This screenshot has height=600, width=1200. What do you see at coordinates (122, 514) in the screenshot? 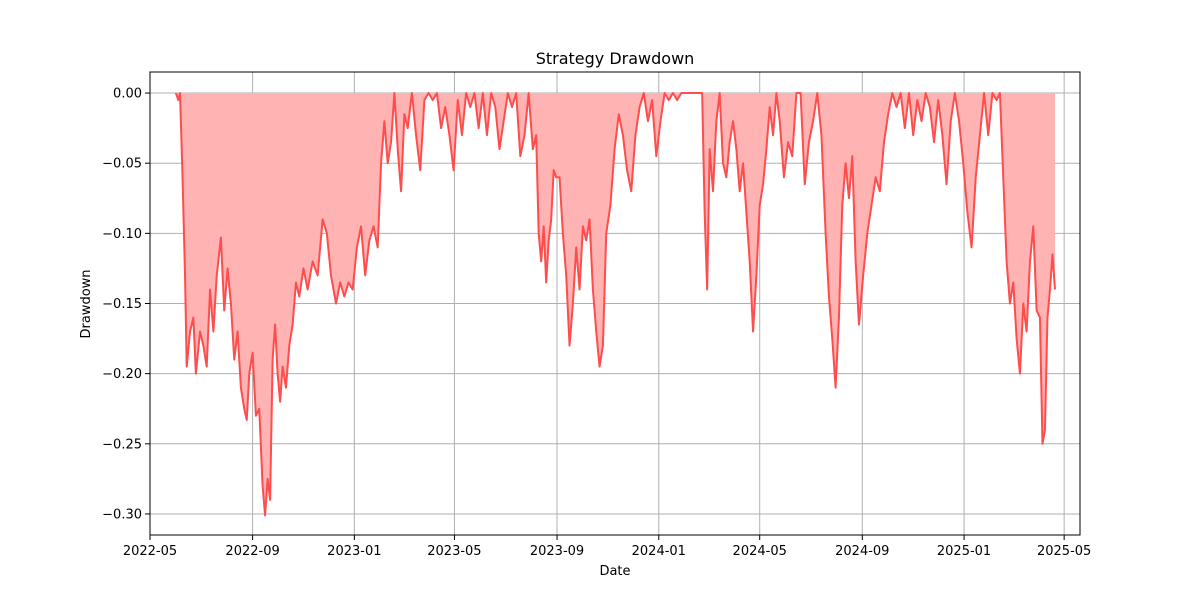
I see `y-tick-label: −0.30` at bounding box center [122, 514].